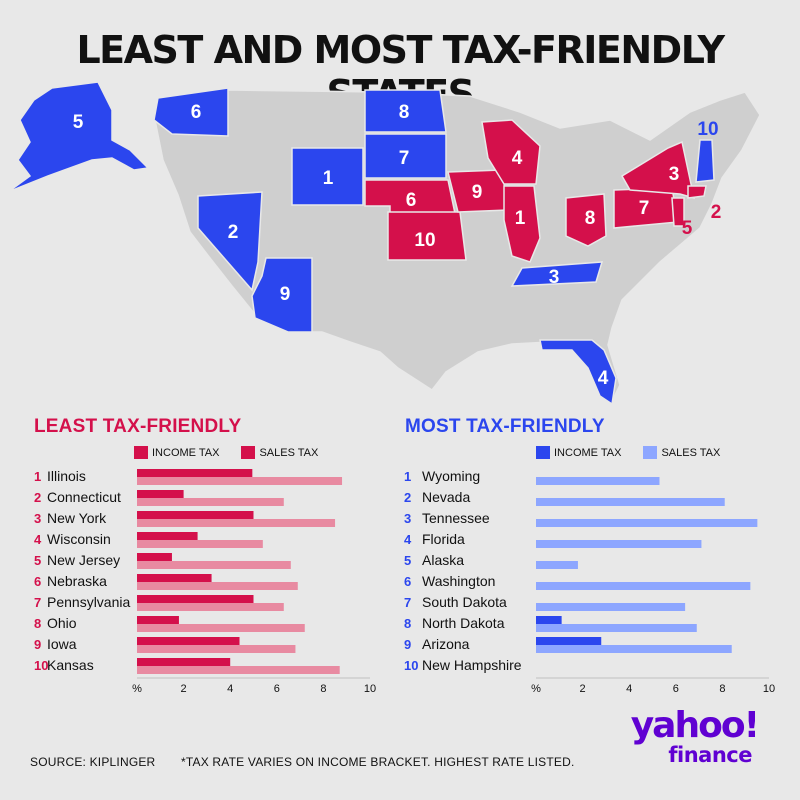  What do you see at coordinates (676, 689) in the screenshot?
I see `x-tick-label: 6` at bounding box center [676, 689].